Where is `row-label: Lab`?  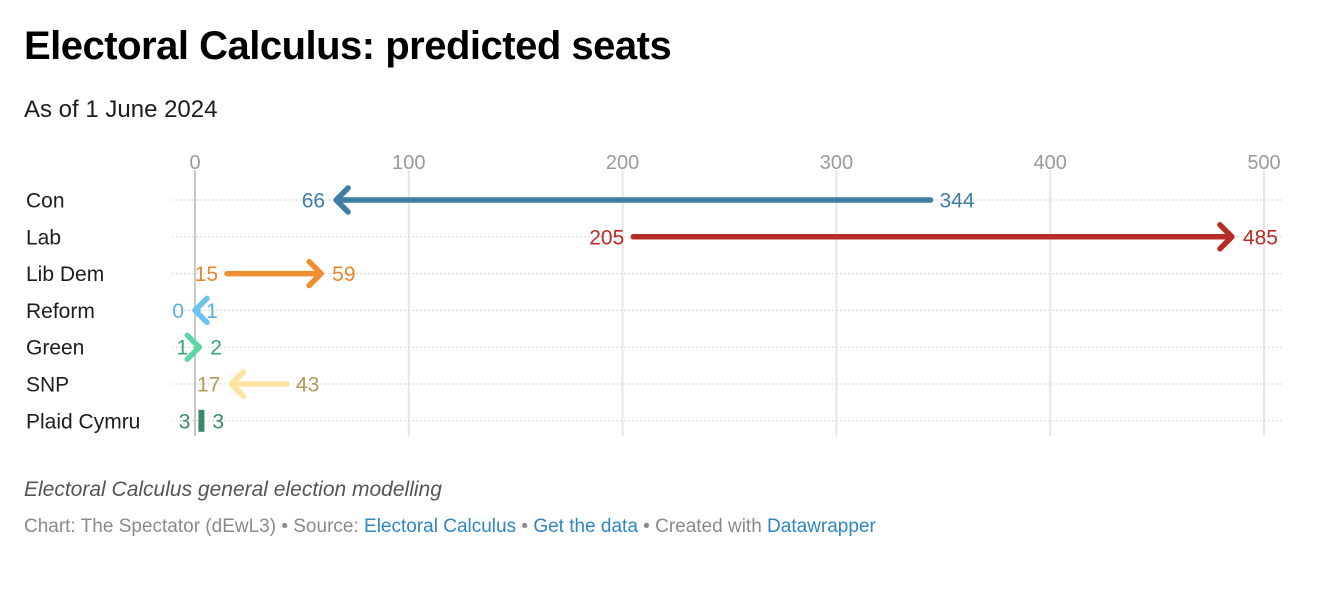
row-label: Lab is located at coordinates (43, 237).